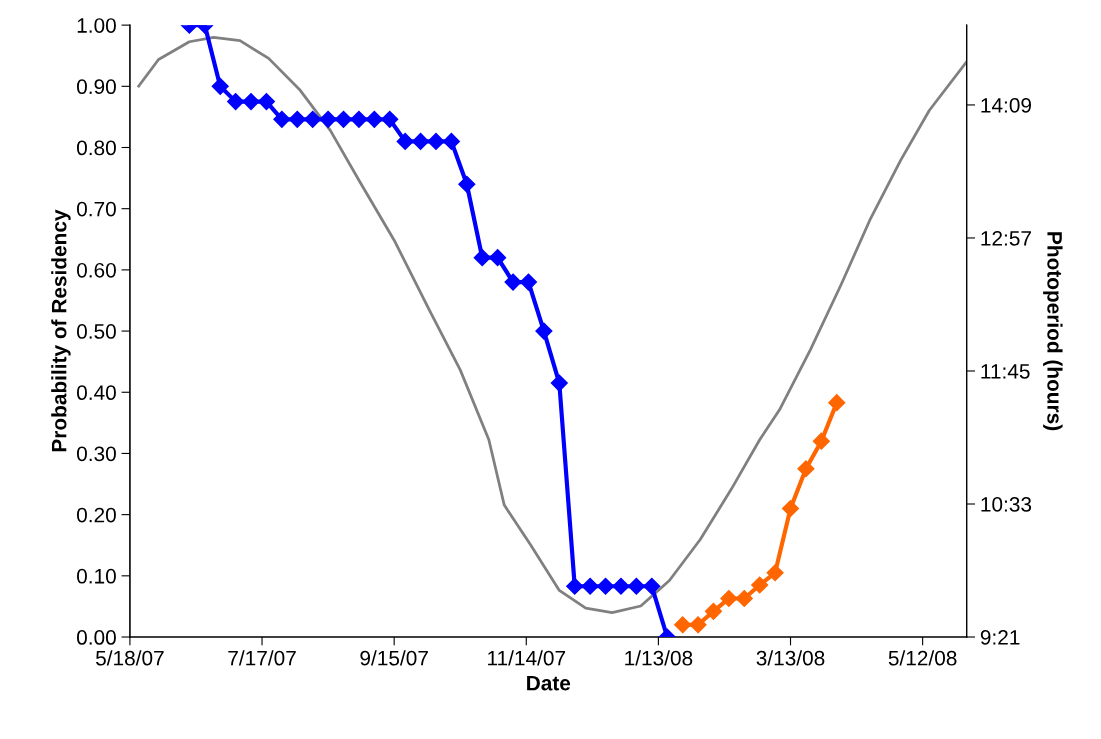 Image resolution: width=1101 pixels, height=739 pixels. I want to click on y-tick-label: 0.10, so click(96, 576).